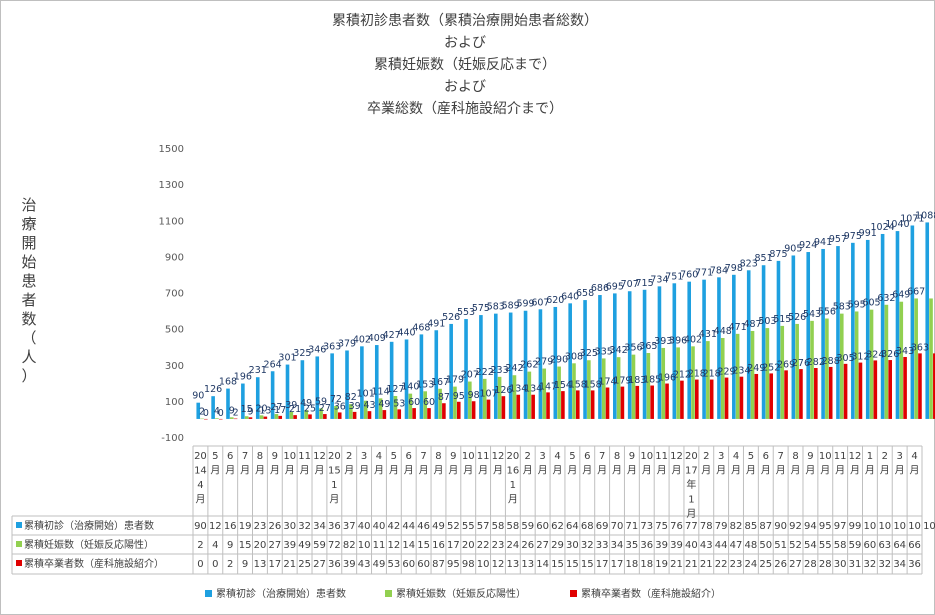  What do you see at coordinates (392, 335) in the screenshot?
I see `data-label: 427` at bounding box center [392, 335].